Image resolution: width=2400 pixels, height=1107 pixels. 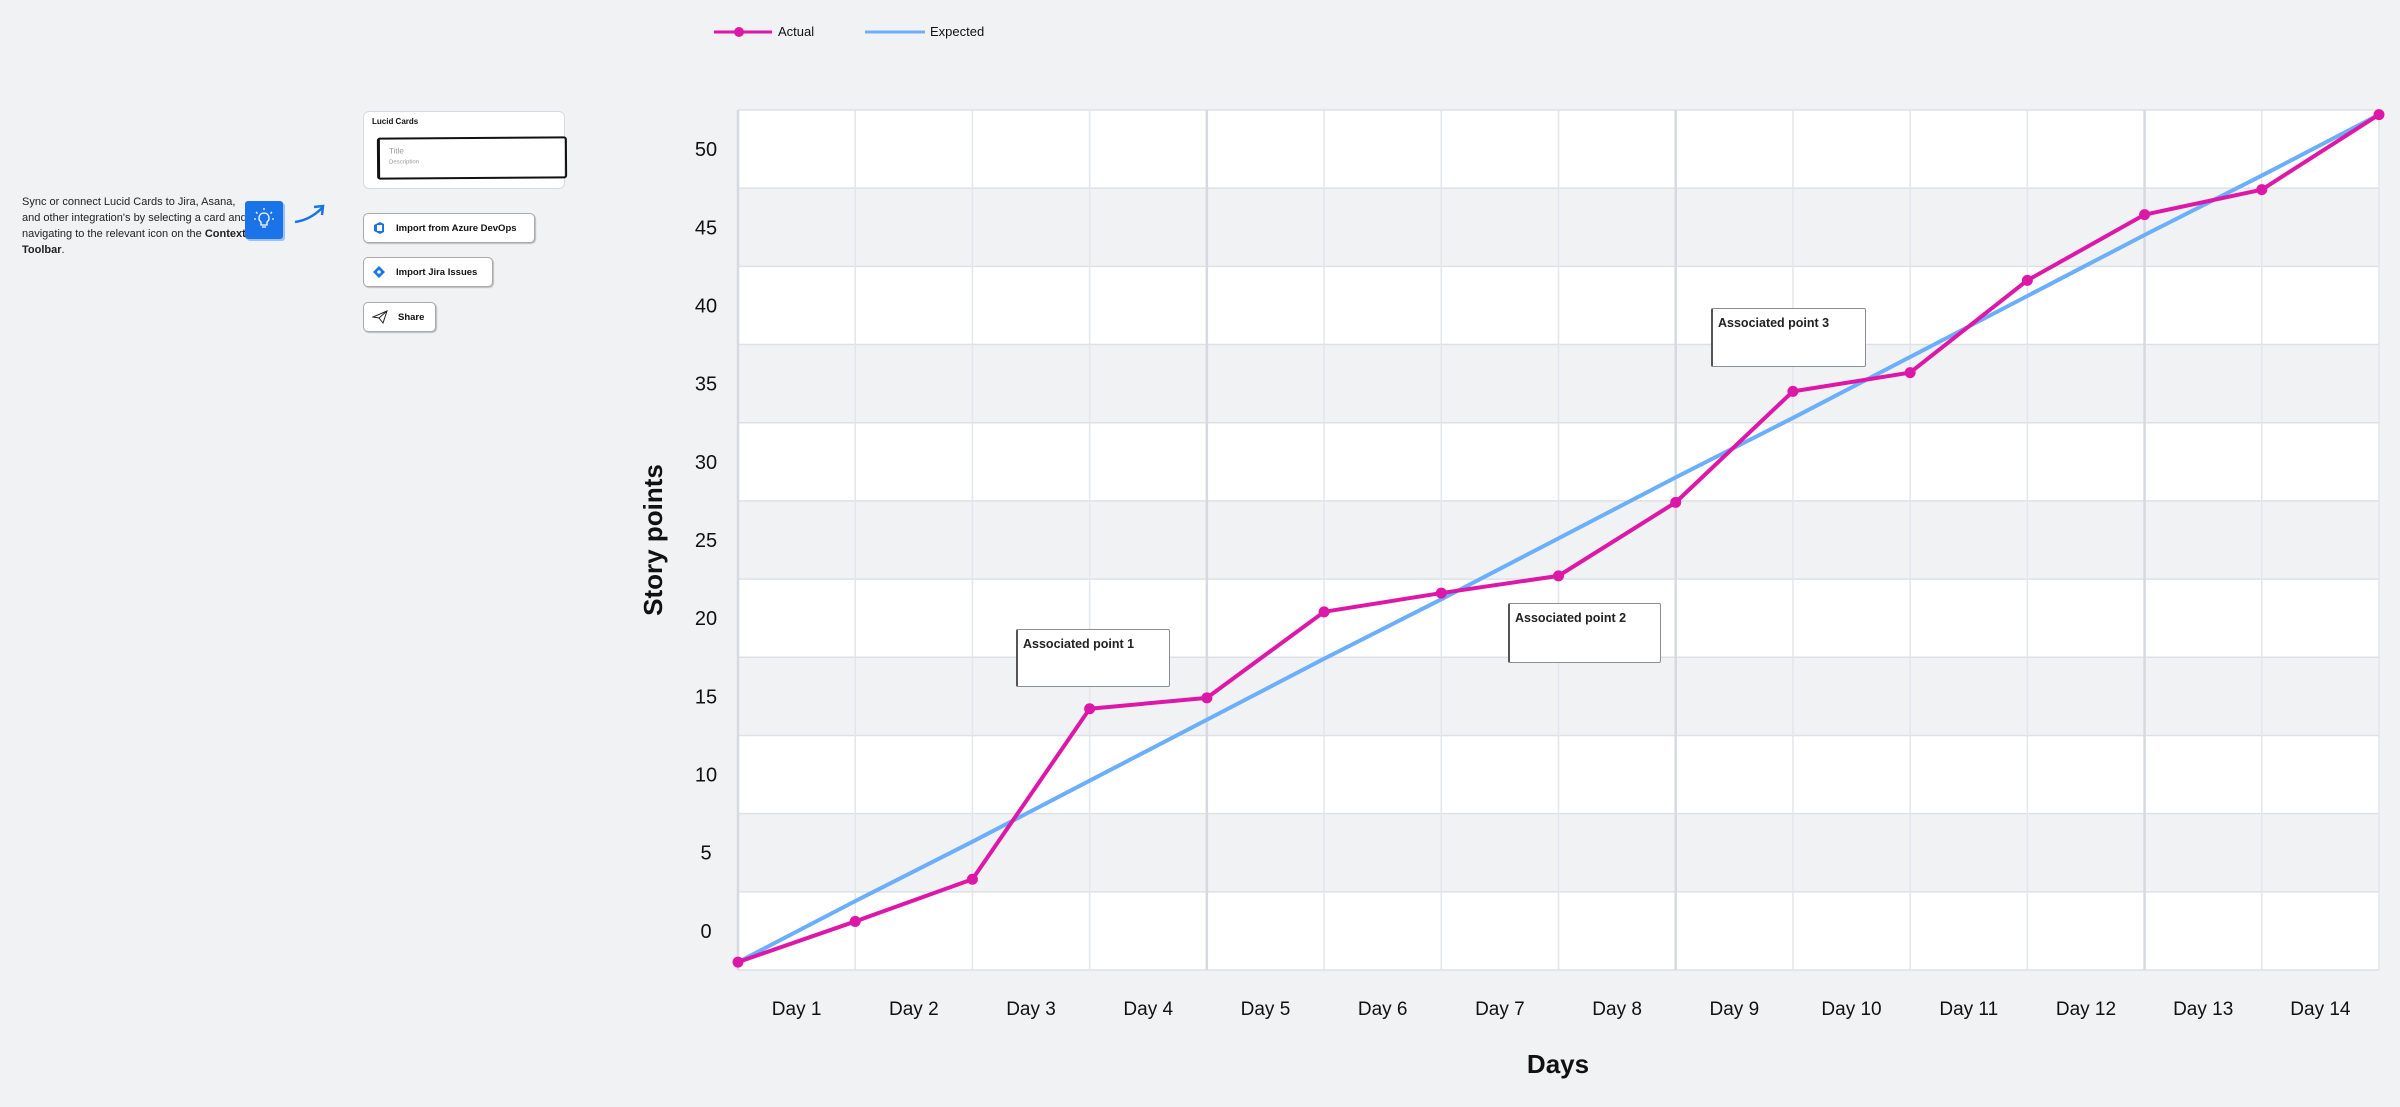 What do you see at coordinates (1093, 658) in the screenshot?
I see `annotation-1: Associated point 1` at bounding box center [1093, 658].